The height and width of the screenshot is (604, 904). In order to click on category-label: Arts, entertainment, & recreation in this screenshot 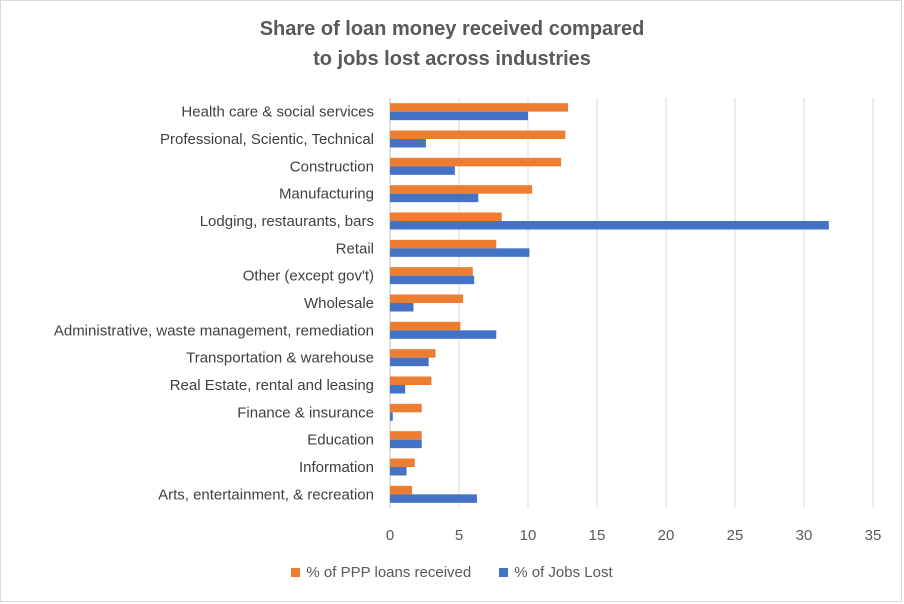, I will do `click(266, 494)`.